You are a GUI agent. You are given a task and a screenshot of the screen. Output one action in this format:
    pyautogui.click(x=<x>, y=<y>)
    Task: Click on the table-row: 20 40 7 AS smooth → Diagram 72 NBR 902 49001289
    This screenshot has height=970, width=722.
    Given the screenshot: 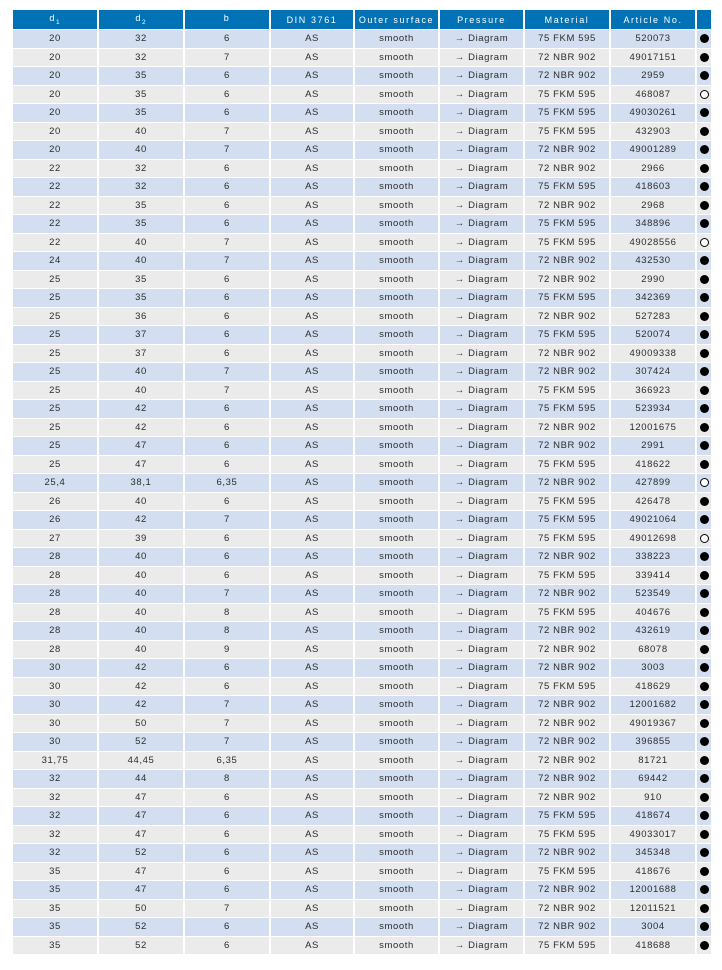 What is the action you would take?
    pyautogui.click(x=362, y=150)
    